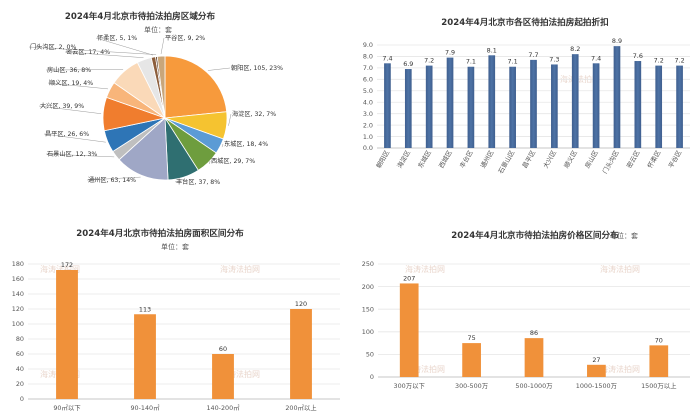 The height and width of the screenshot is (420, 700). Describe the element at coordinates (533, 386) in the screenshot. I see `x-tick-label: 500-1000万` at that location.